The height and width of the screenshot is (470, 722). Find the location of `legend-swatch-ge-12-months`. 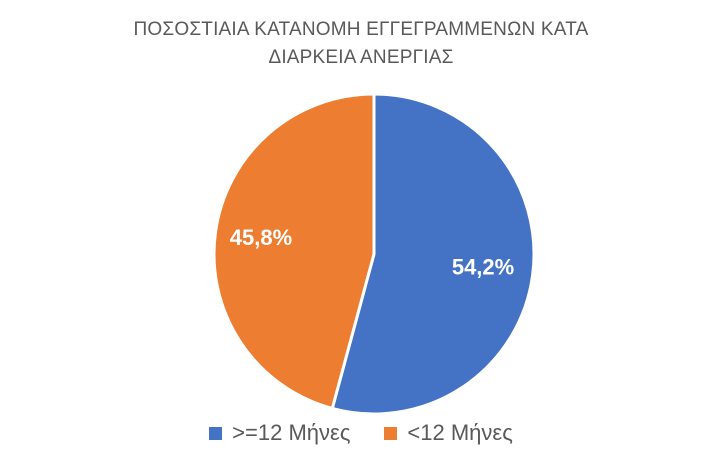

legend-swatch-ge-12-months is located at coordinates (216, 433).